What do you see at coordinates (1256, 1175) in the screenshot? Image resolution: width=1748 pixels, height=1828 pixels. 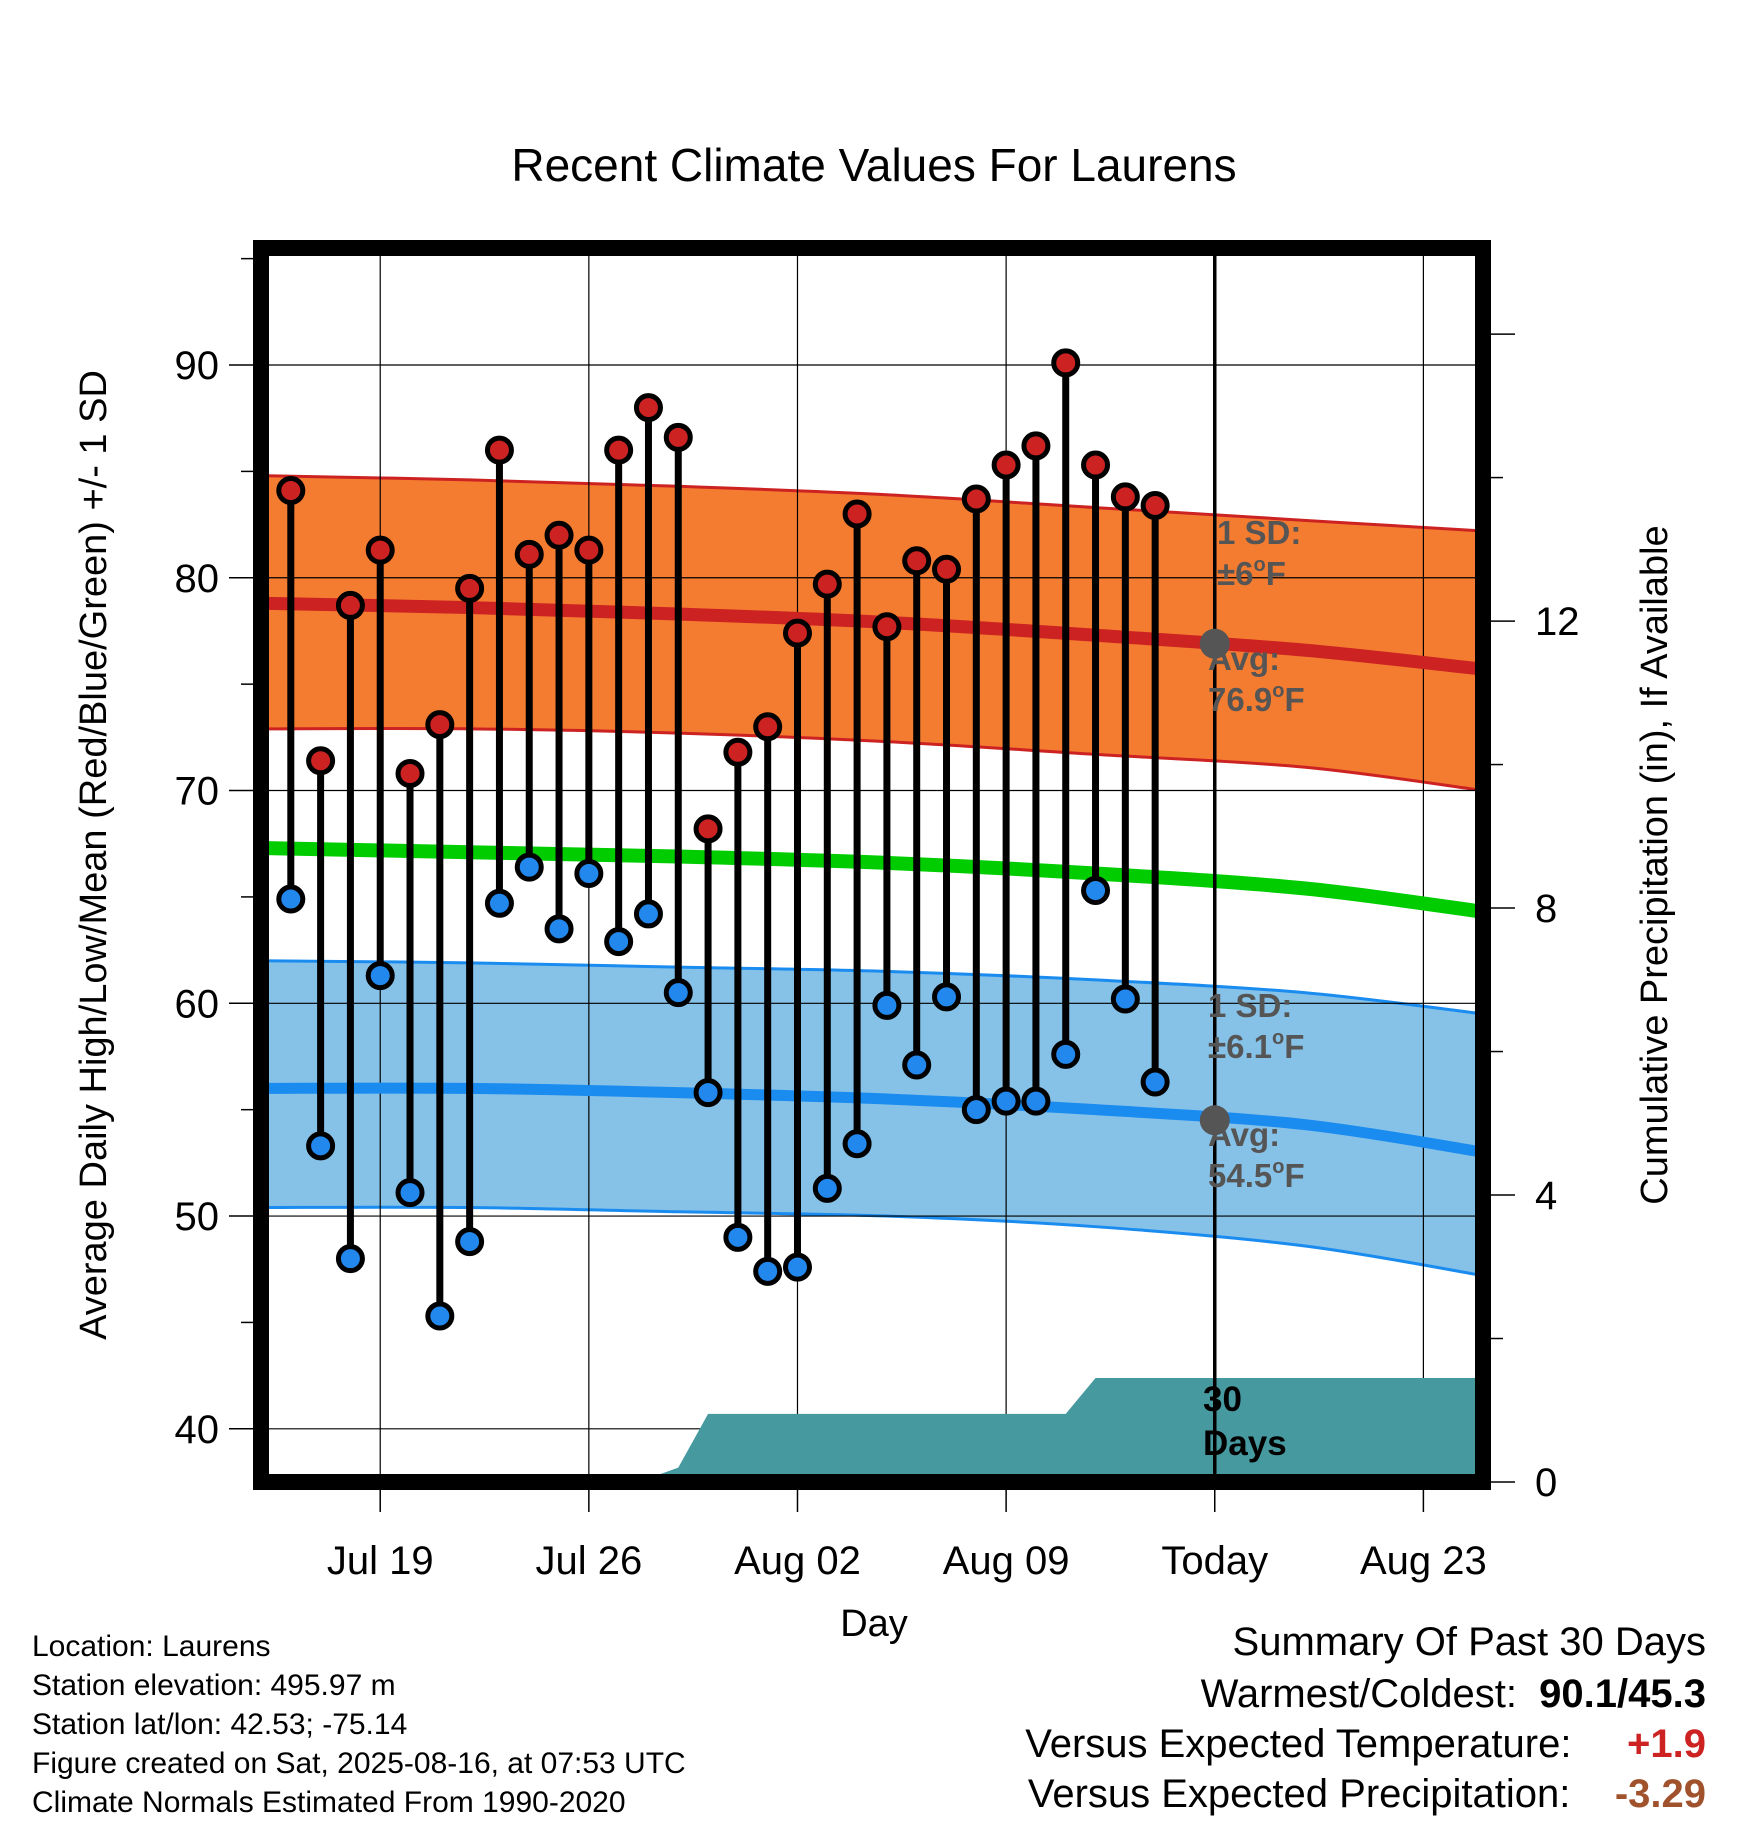 I see `low-avg-value: 54.5oF` at bounding box center [1256, 1175].